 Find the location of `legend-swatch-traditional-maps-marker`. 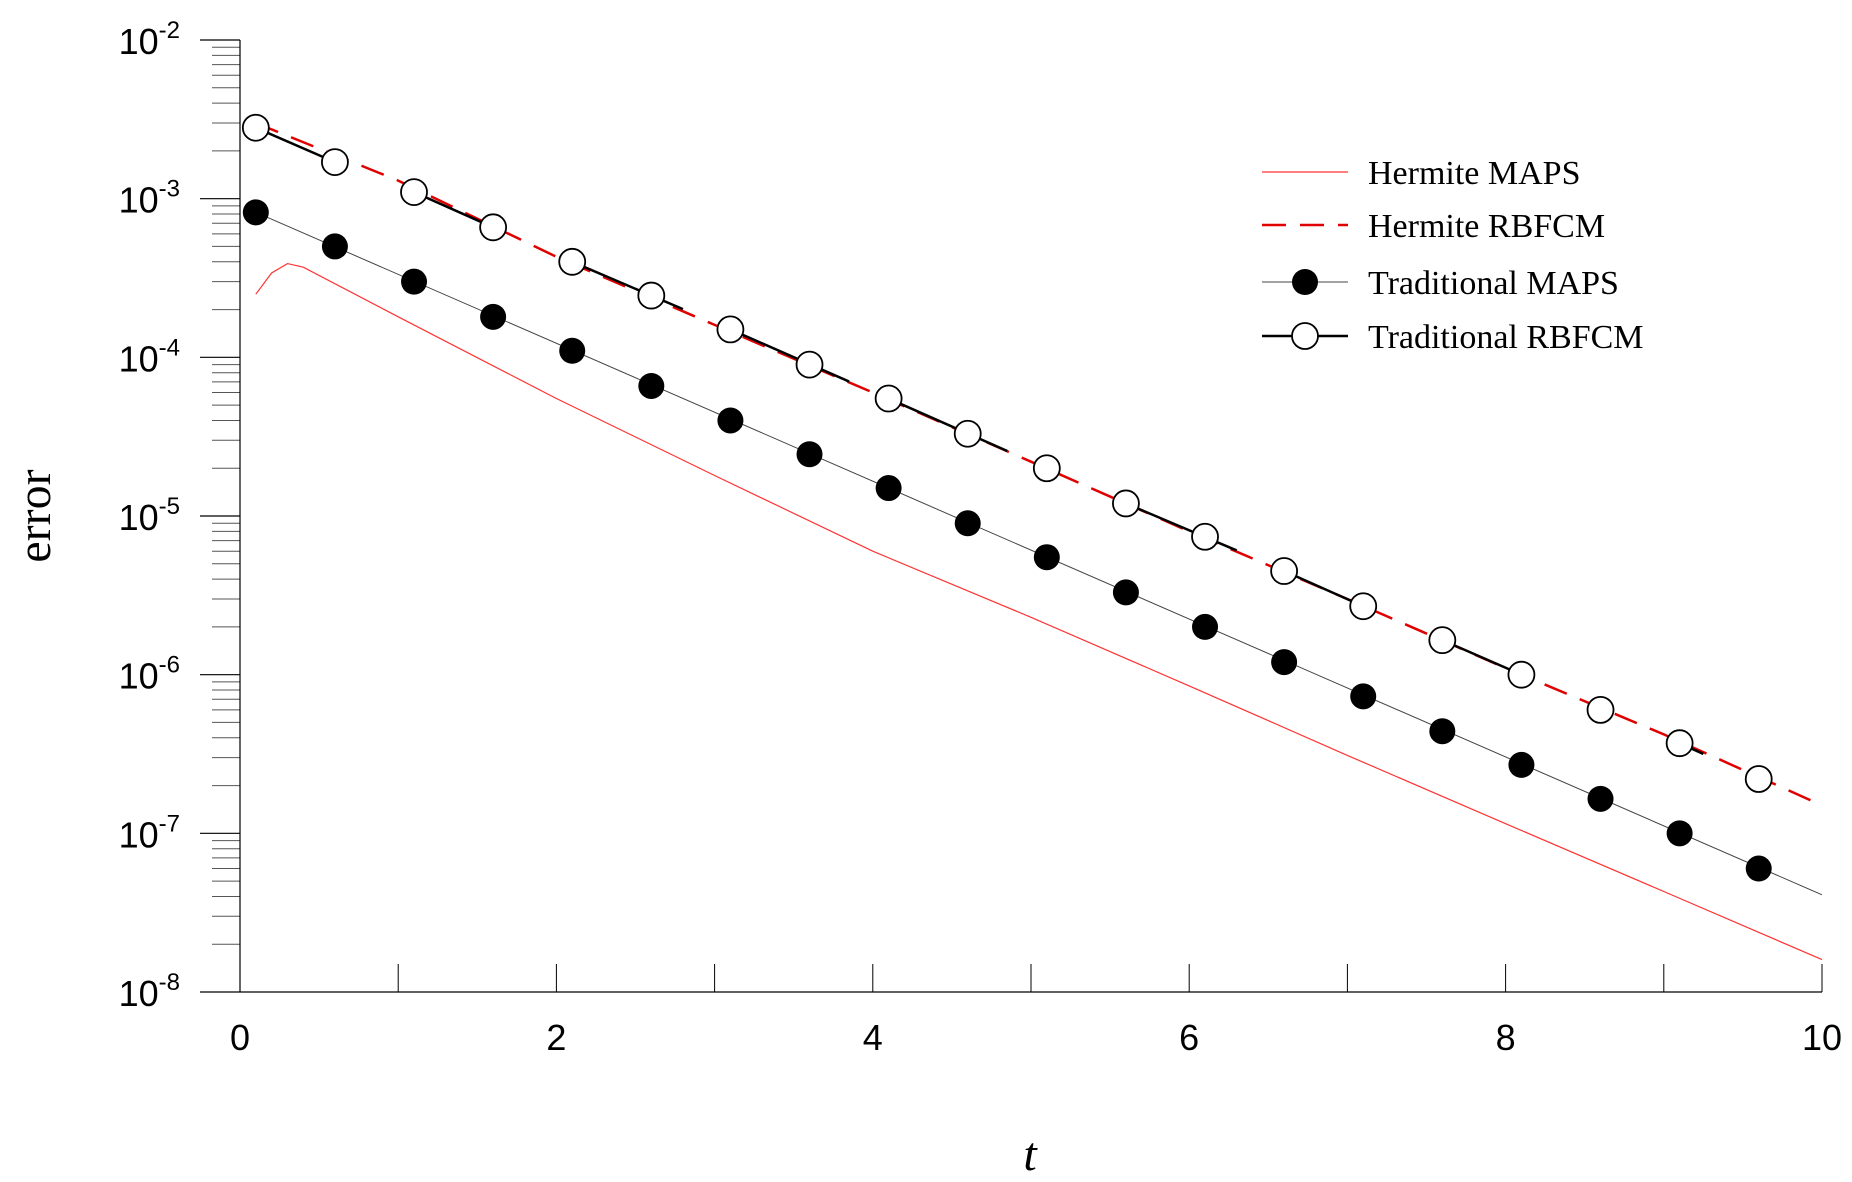

legend-swatch-traditional-maps-marker is located at coordinates (1305, 282).